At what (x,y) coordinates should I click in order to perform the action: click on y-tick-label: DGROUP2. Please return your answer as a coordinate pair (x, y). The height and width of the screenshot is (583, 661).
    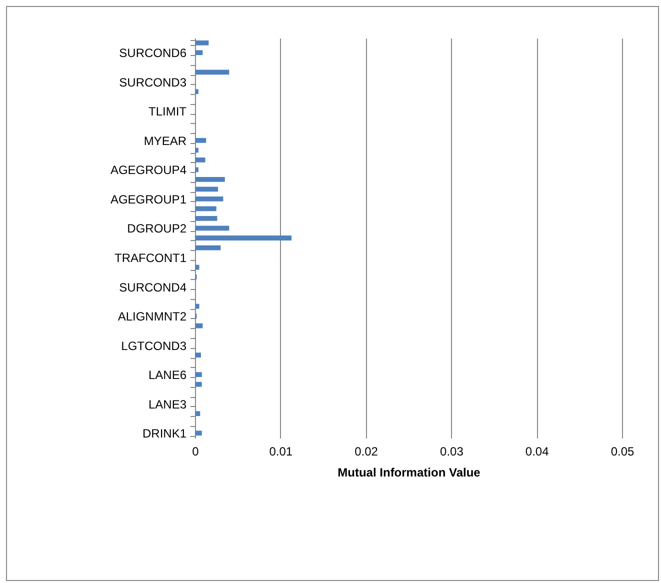
    Looking at the image, I should click on (157, 229).